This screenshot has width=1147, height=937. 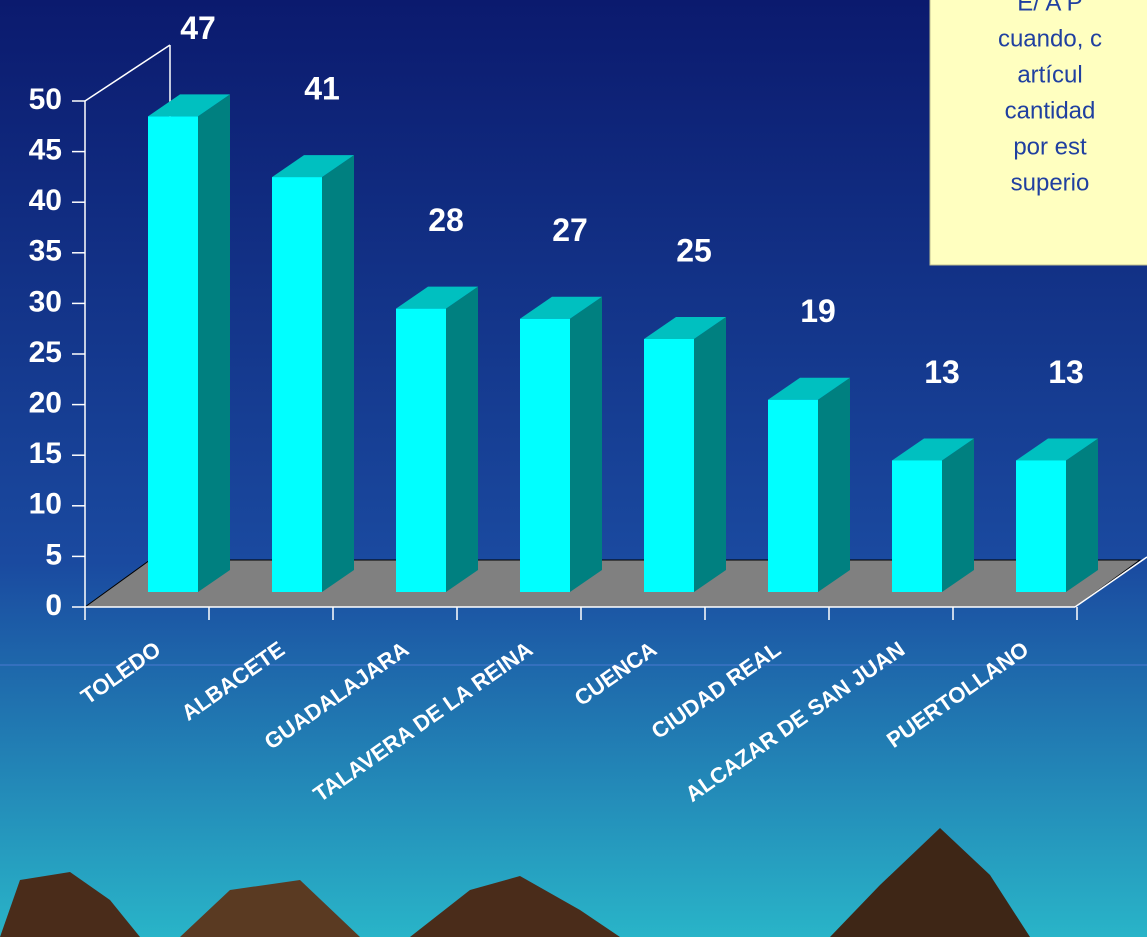 I want to click on y-tick-label: 25, so click(x=45, y=352).